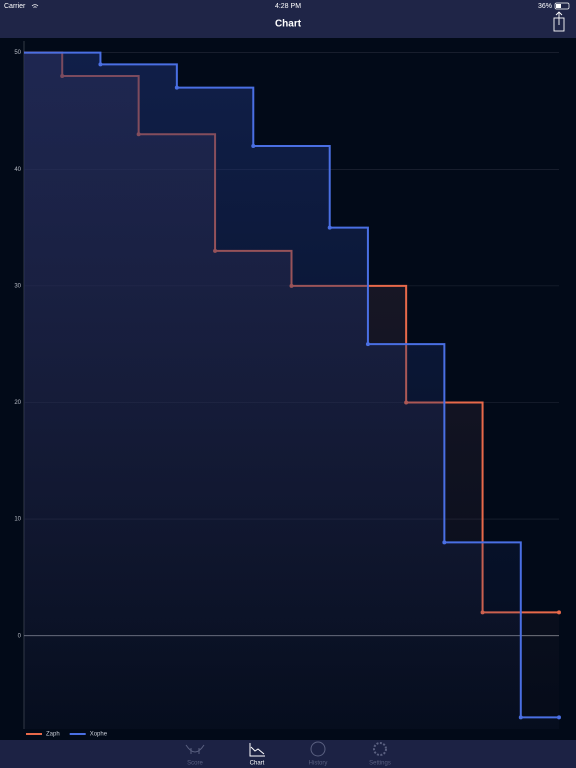 The image size is (576, 768). I want to click on nav-title: Chart, so click(288, 24).